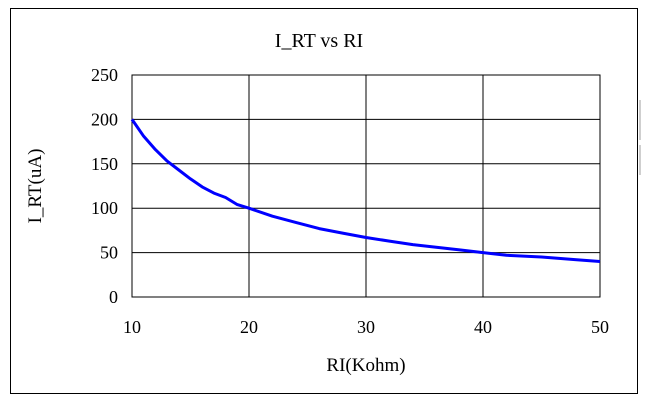  Describe the element at coordinates (113, 297) in the screenshot. I see `y-tick-label: 0` at that location.